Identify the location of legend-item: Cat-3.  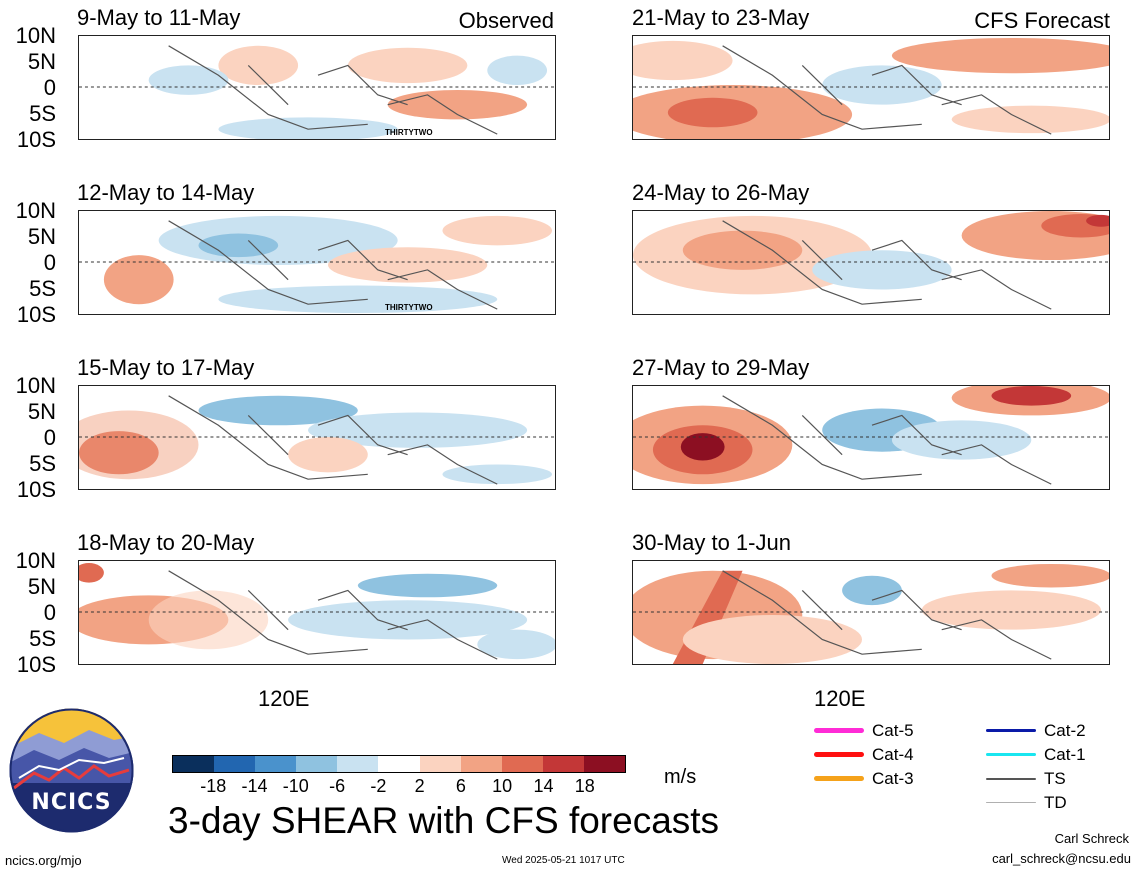
(864, 778).